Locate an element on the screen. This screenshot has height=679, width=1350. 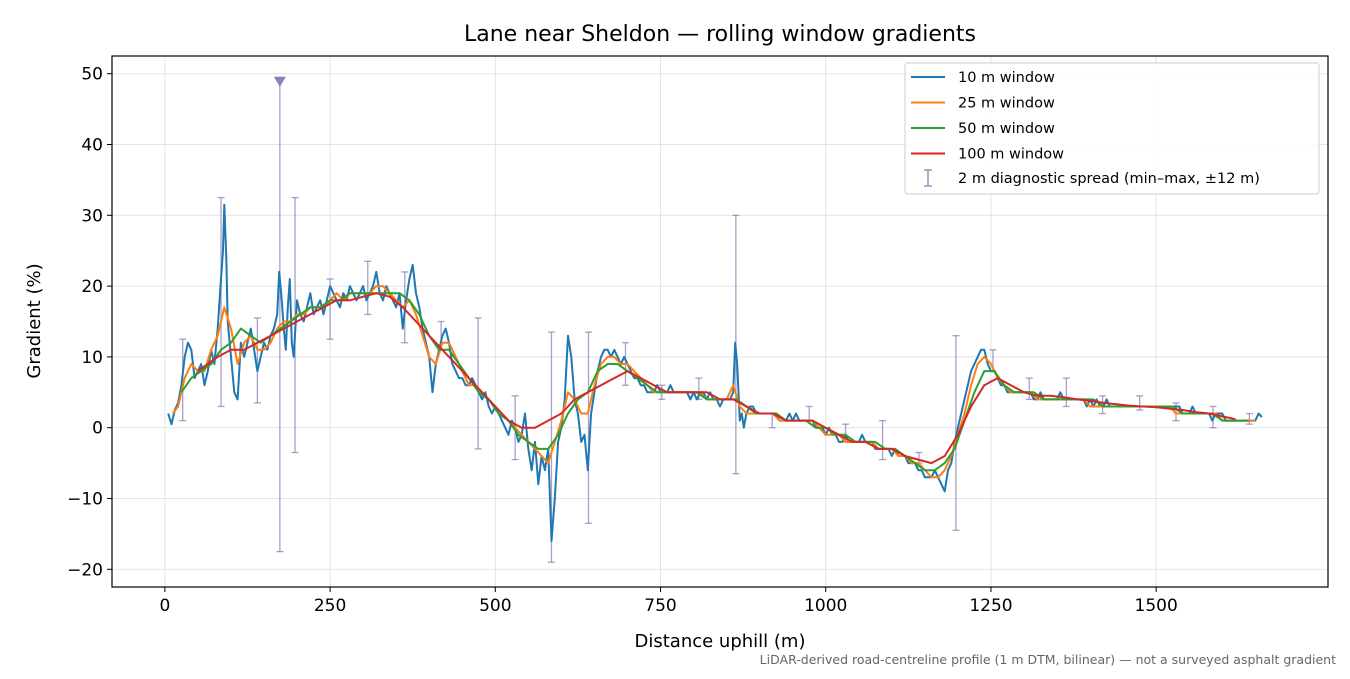
legend-frame is located at coordinates (1112, 128).